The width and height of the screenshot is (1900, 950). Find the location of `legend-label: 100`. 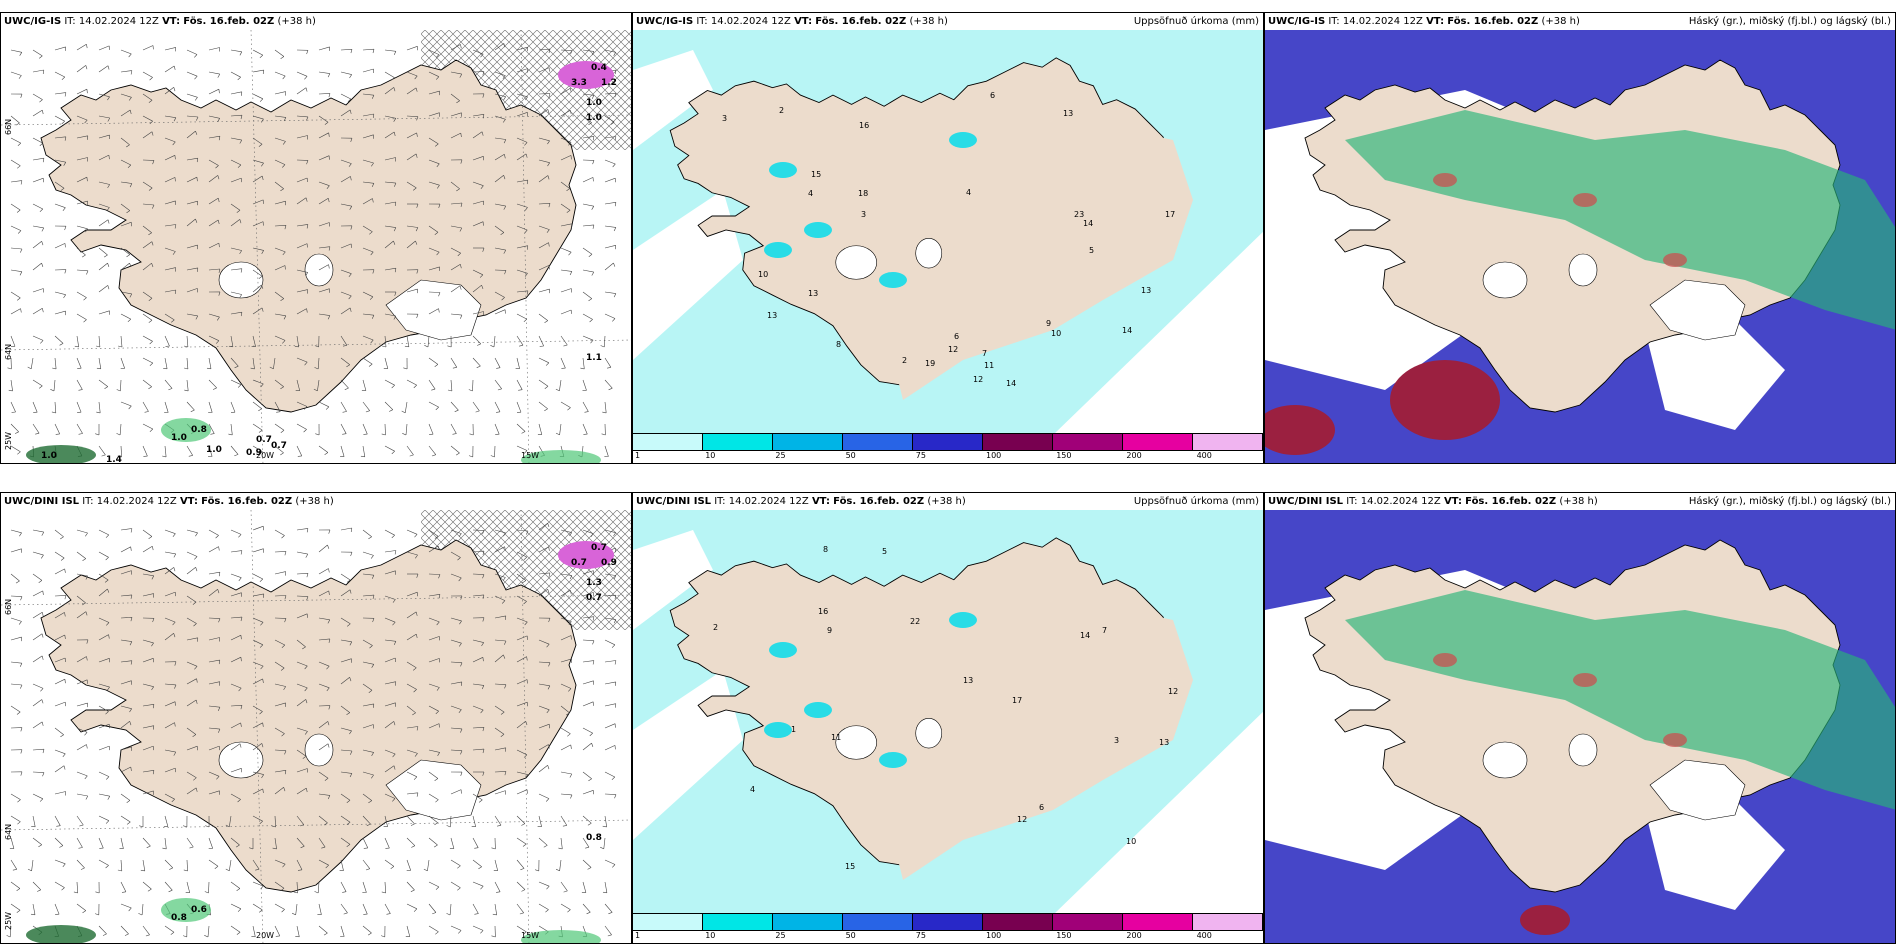

legend-label: 100 is located at coordinates (994, 455).